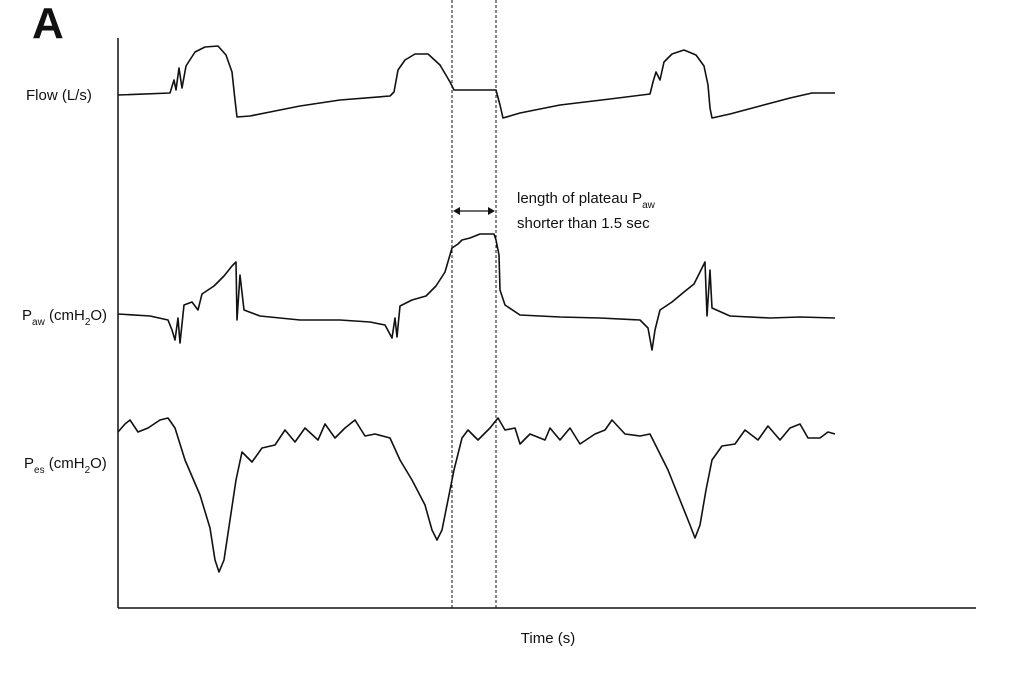  Describe the element at coordinates (474, 211) in the screenshot. I see `interval-arrow` at that location.